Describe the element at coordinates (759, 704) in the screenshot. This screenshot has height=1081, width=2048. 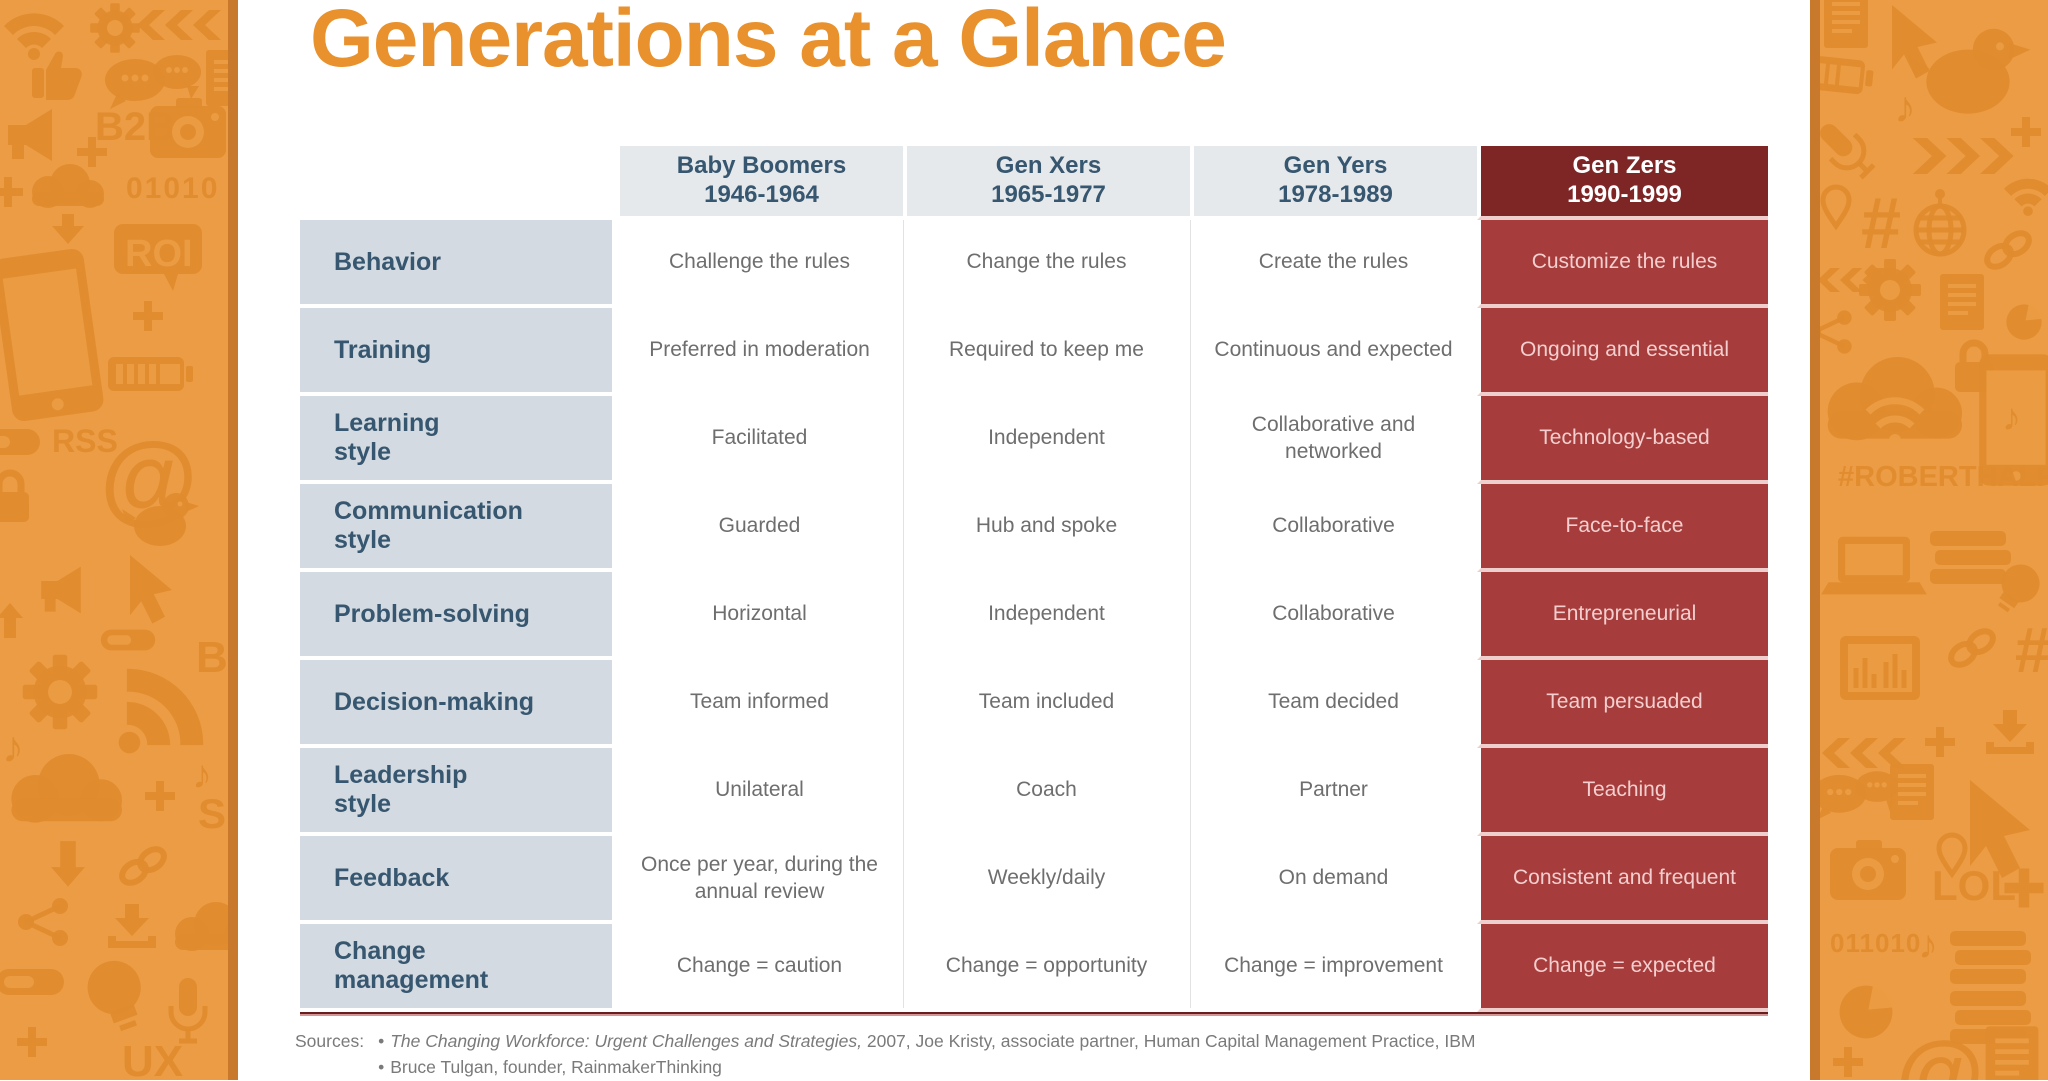
I see `cell-decision-boomers: Team informed` at that location.